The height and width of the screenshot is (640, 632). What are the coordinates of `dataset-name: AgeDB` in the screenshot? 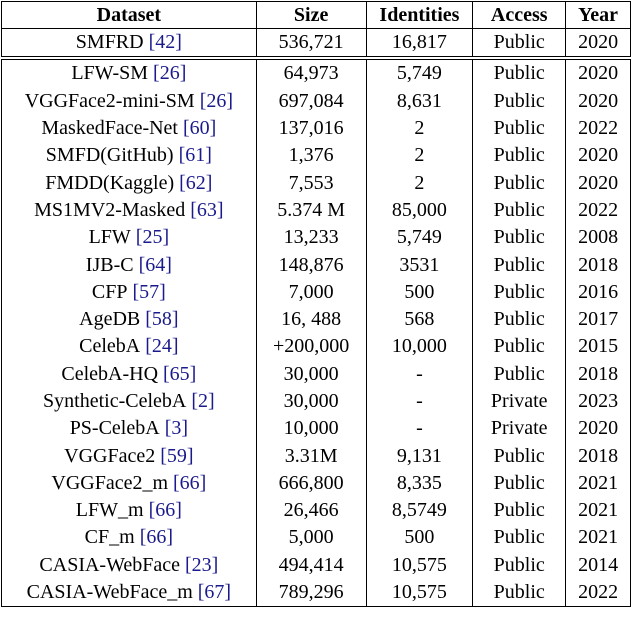 It's located at (110, 319).